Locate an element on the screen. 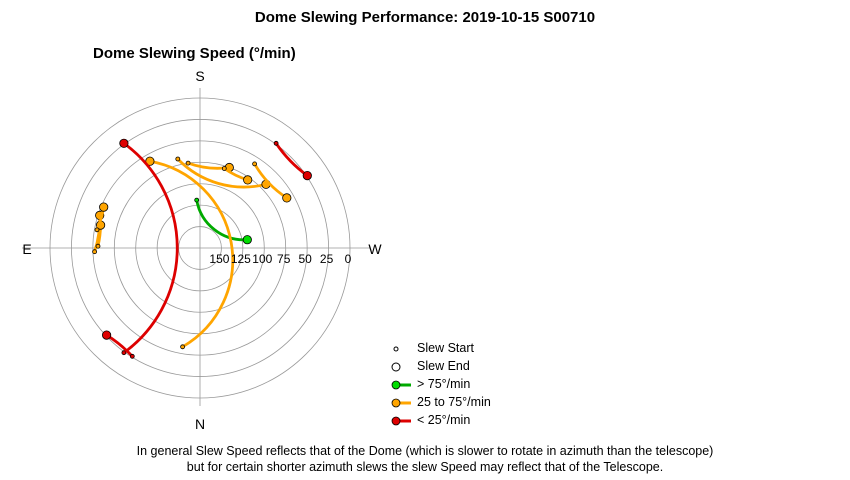  compass-label-right: W is located at coordinates (375, 249).